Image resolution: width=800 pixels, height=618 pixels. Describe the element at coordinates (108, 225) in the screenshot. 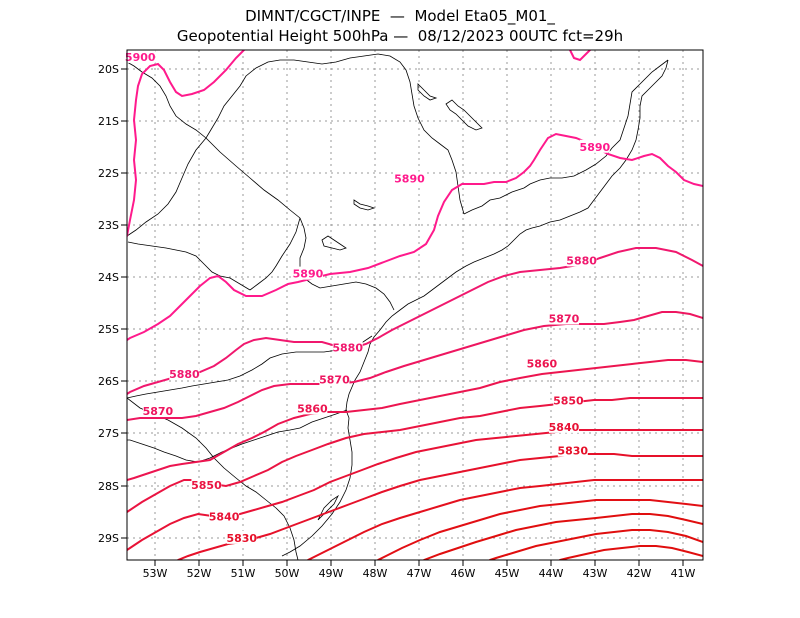

I see `lat-label: 23S` at that location.